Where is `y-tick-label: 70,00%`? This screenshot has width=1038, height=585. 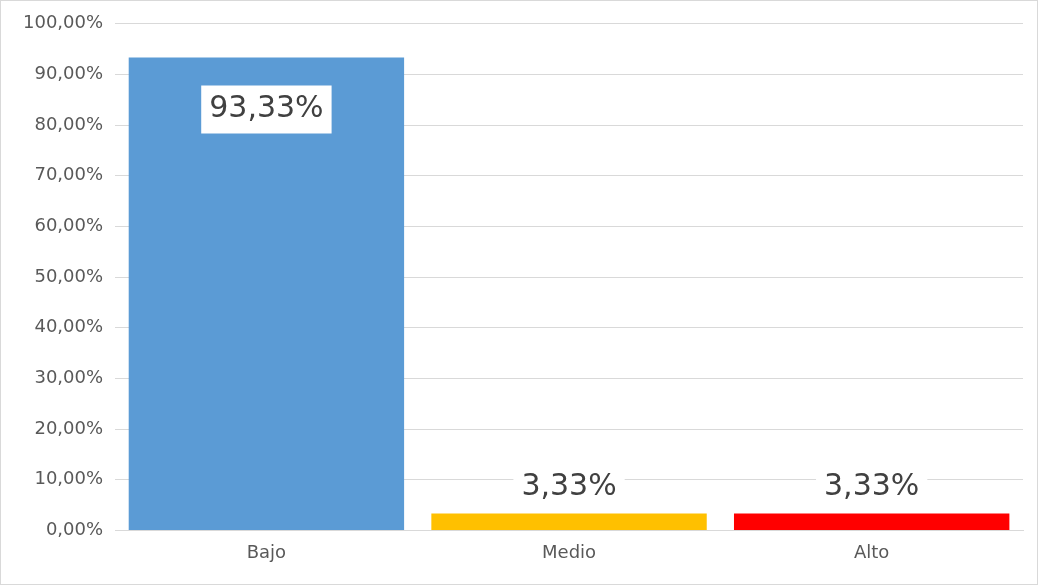
y-tick-label: 70,00% is located at coordinates (69, 174).